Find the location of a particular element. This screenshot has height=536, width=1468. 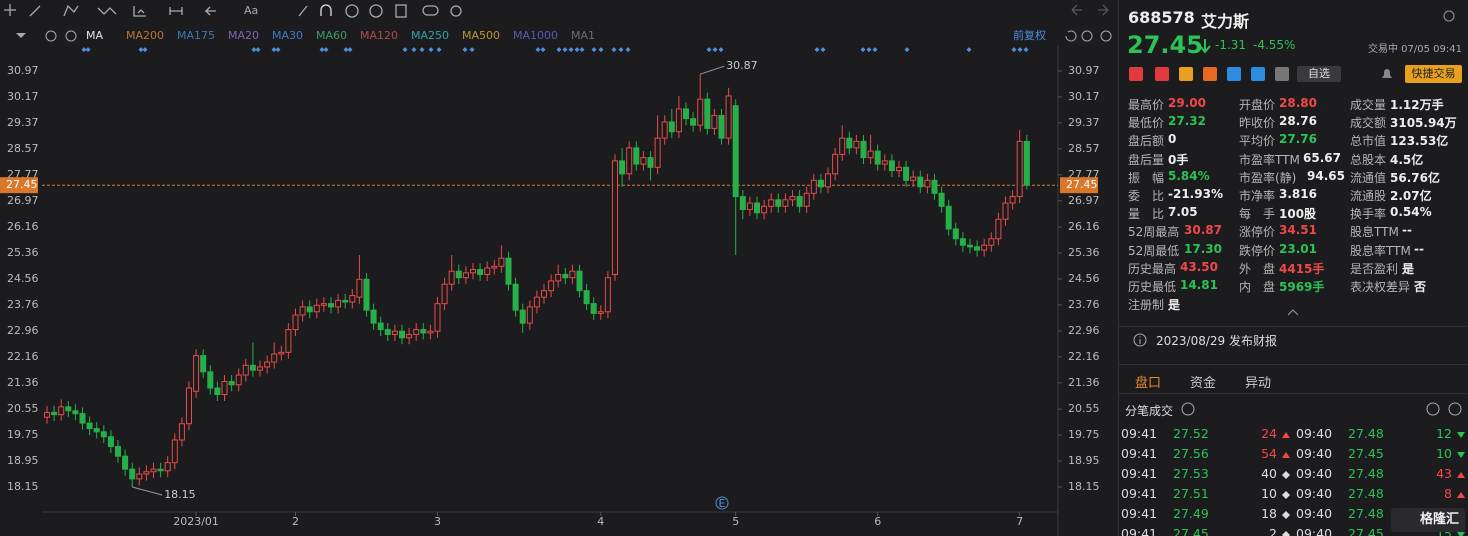

stat-value: 否 is located at coordinates (1420, 287).